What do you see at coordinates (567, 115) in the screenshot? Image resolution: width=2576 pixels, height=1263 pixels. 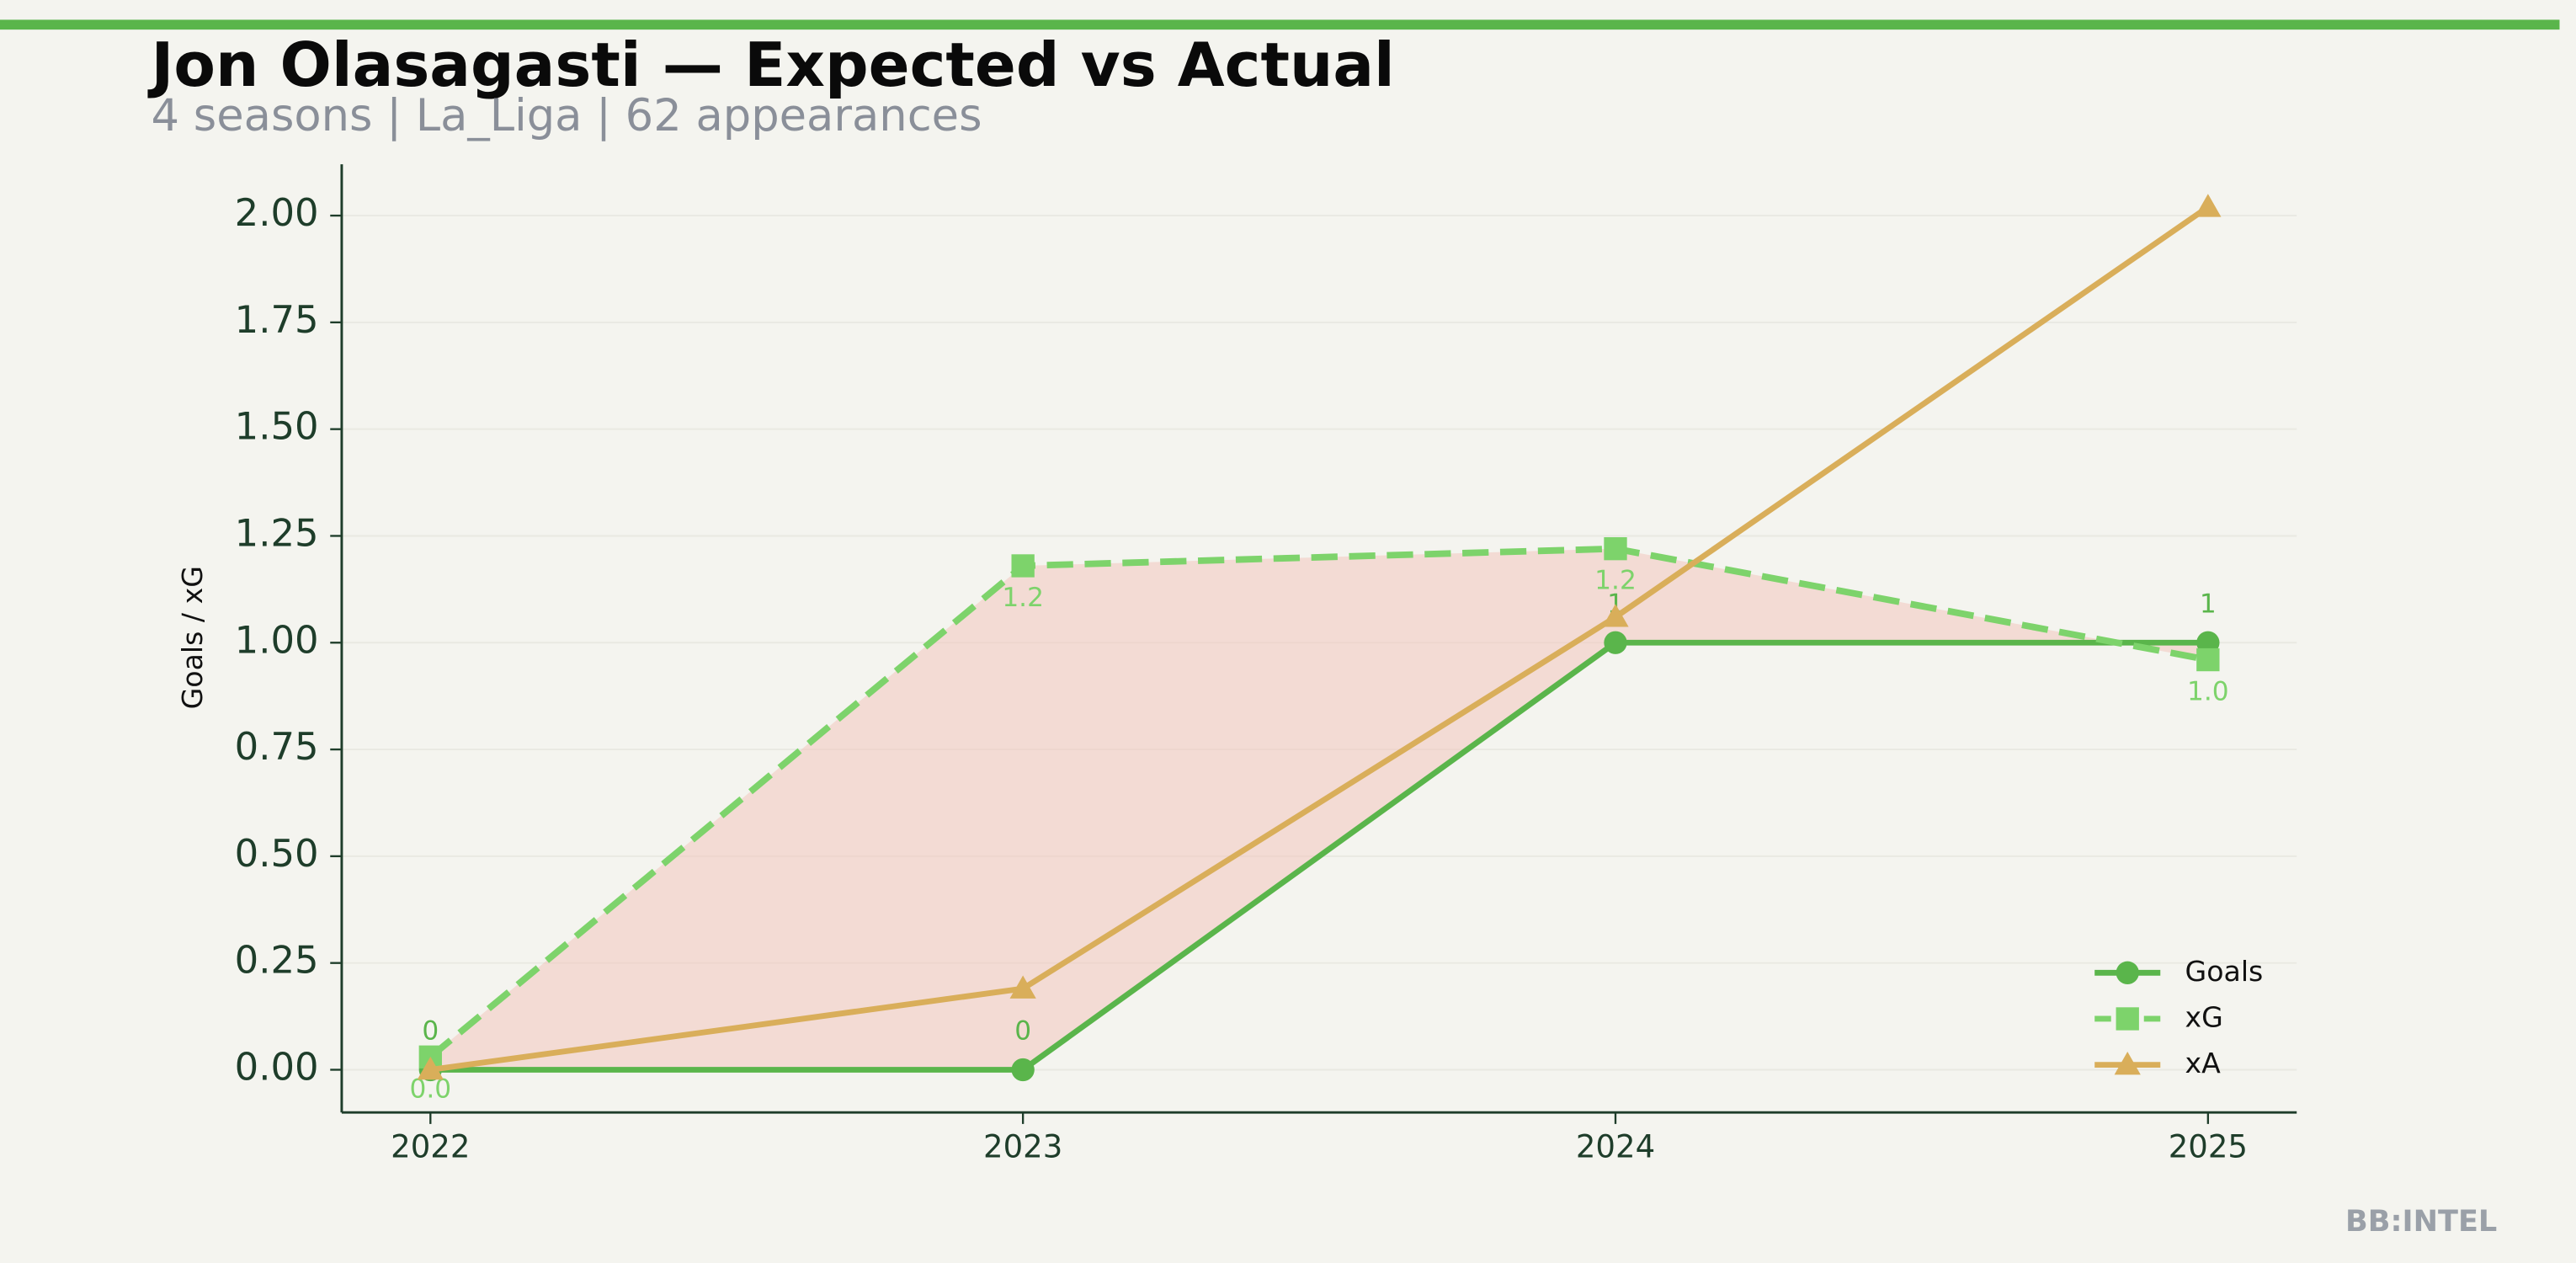 I see `chart-subtitle: 4 seasons | La_Liga | 62 appearances` at bounding box center [567, 115].